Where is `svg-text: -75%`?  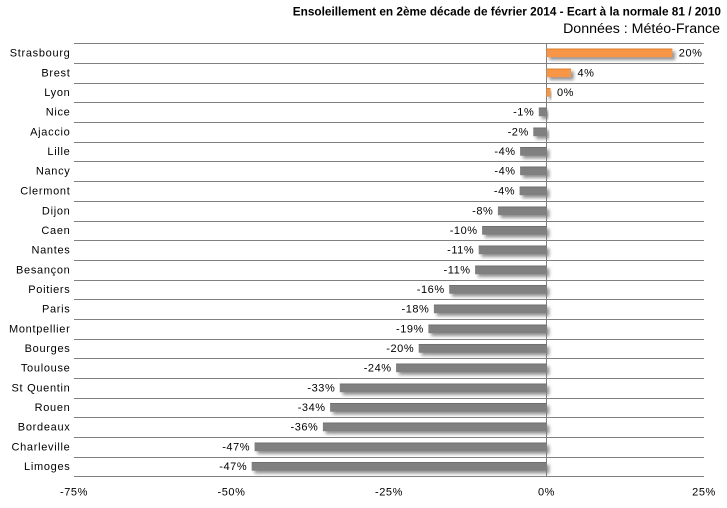 svg-text: -75% is located at coordinates (74, 493).